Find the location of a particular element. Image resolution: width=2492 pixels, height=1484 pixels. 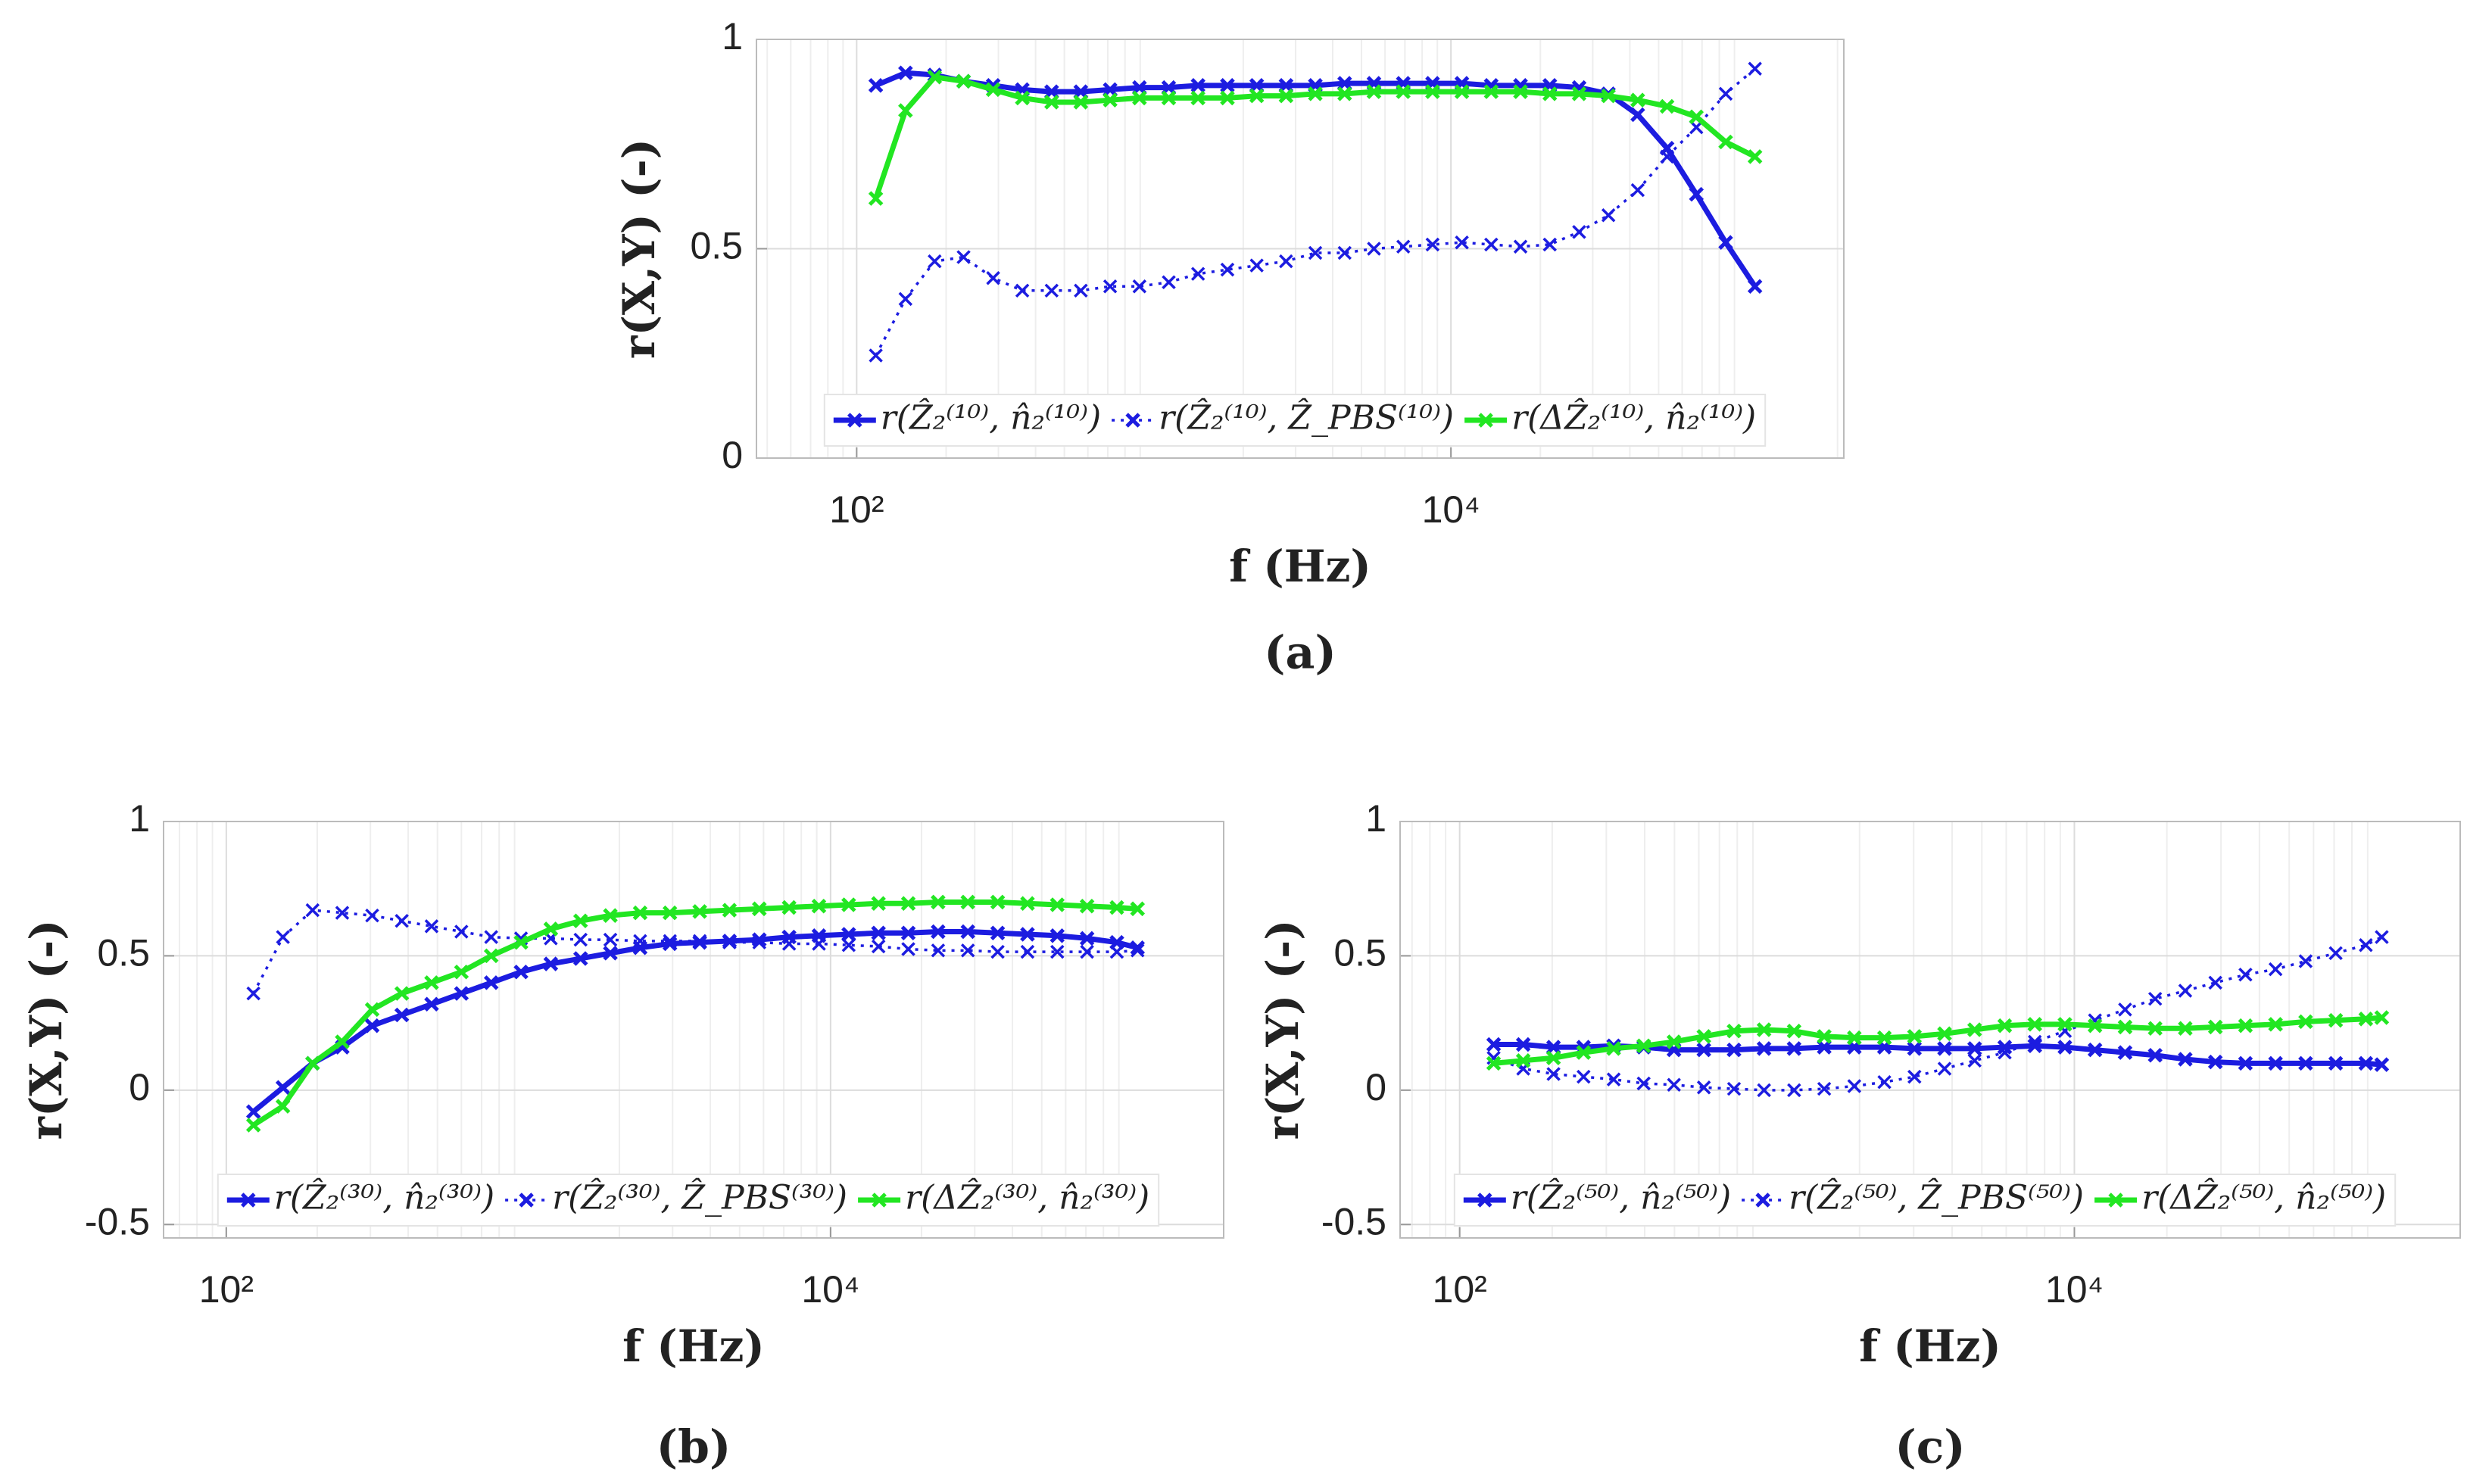

legend-label: r(Ẑ₂⁽⁵⁰⁾, n̂₂⁽⁵⁰⁾) is located at coordinates (1621, 1197).